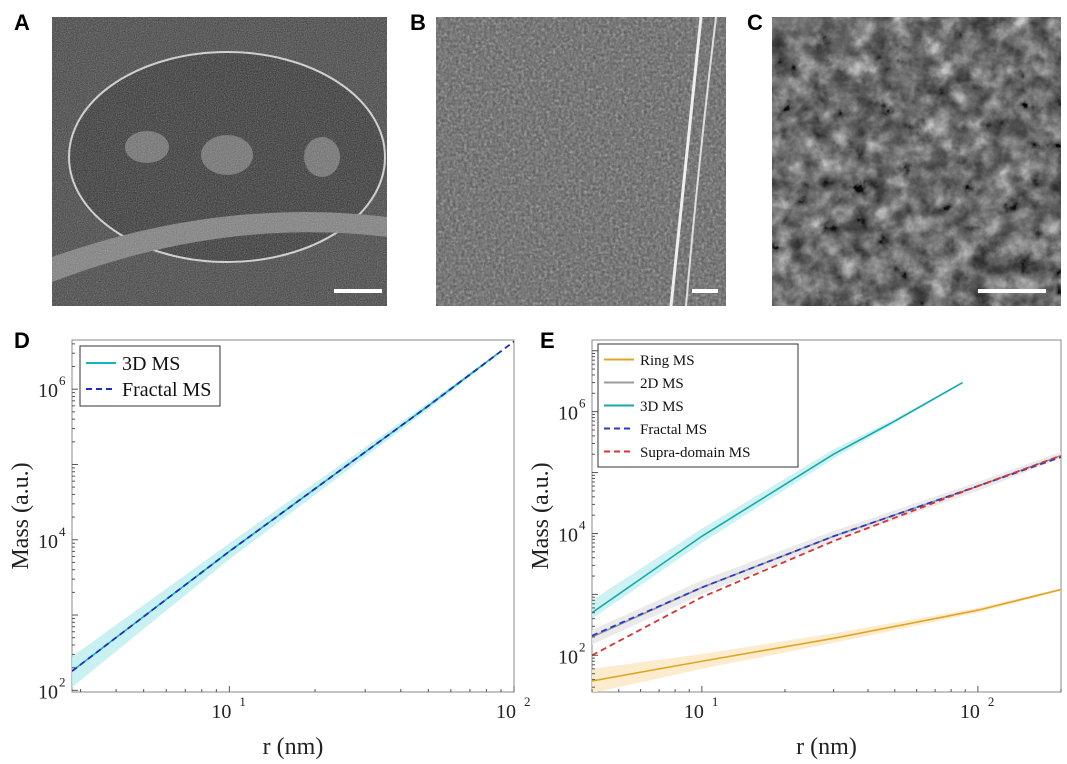 The image size is (1067, 764). I want to click on y-tick-label-d-1: 10, so click(48, 542).